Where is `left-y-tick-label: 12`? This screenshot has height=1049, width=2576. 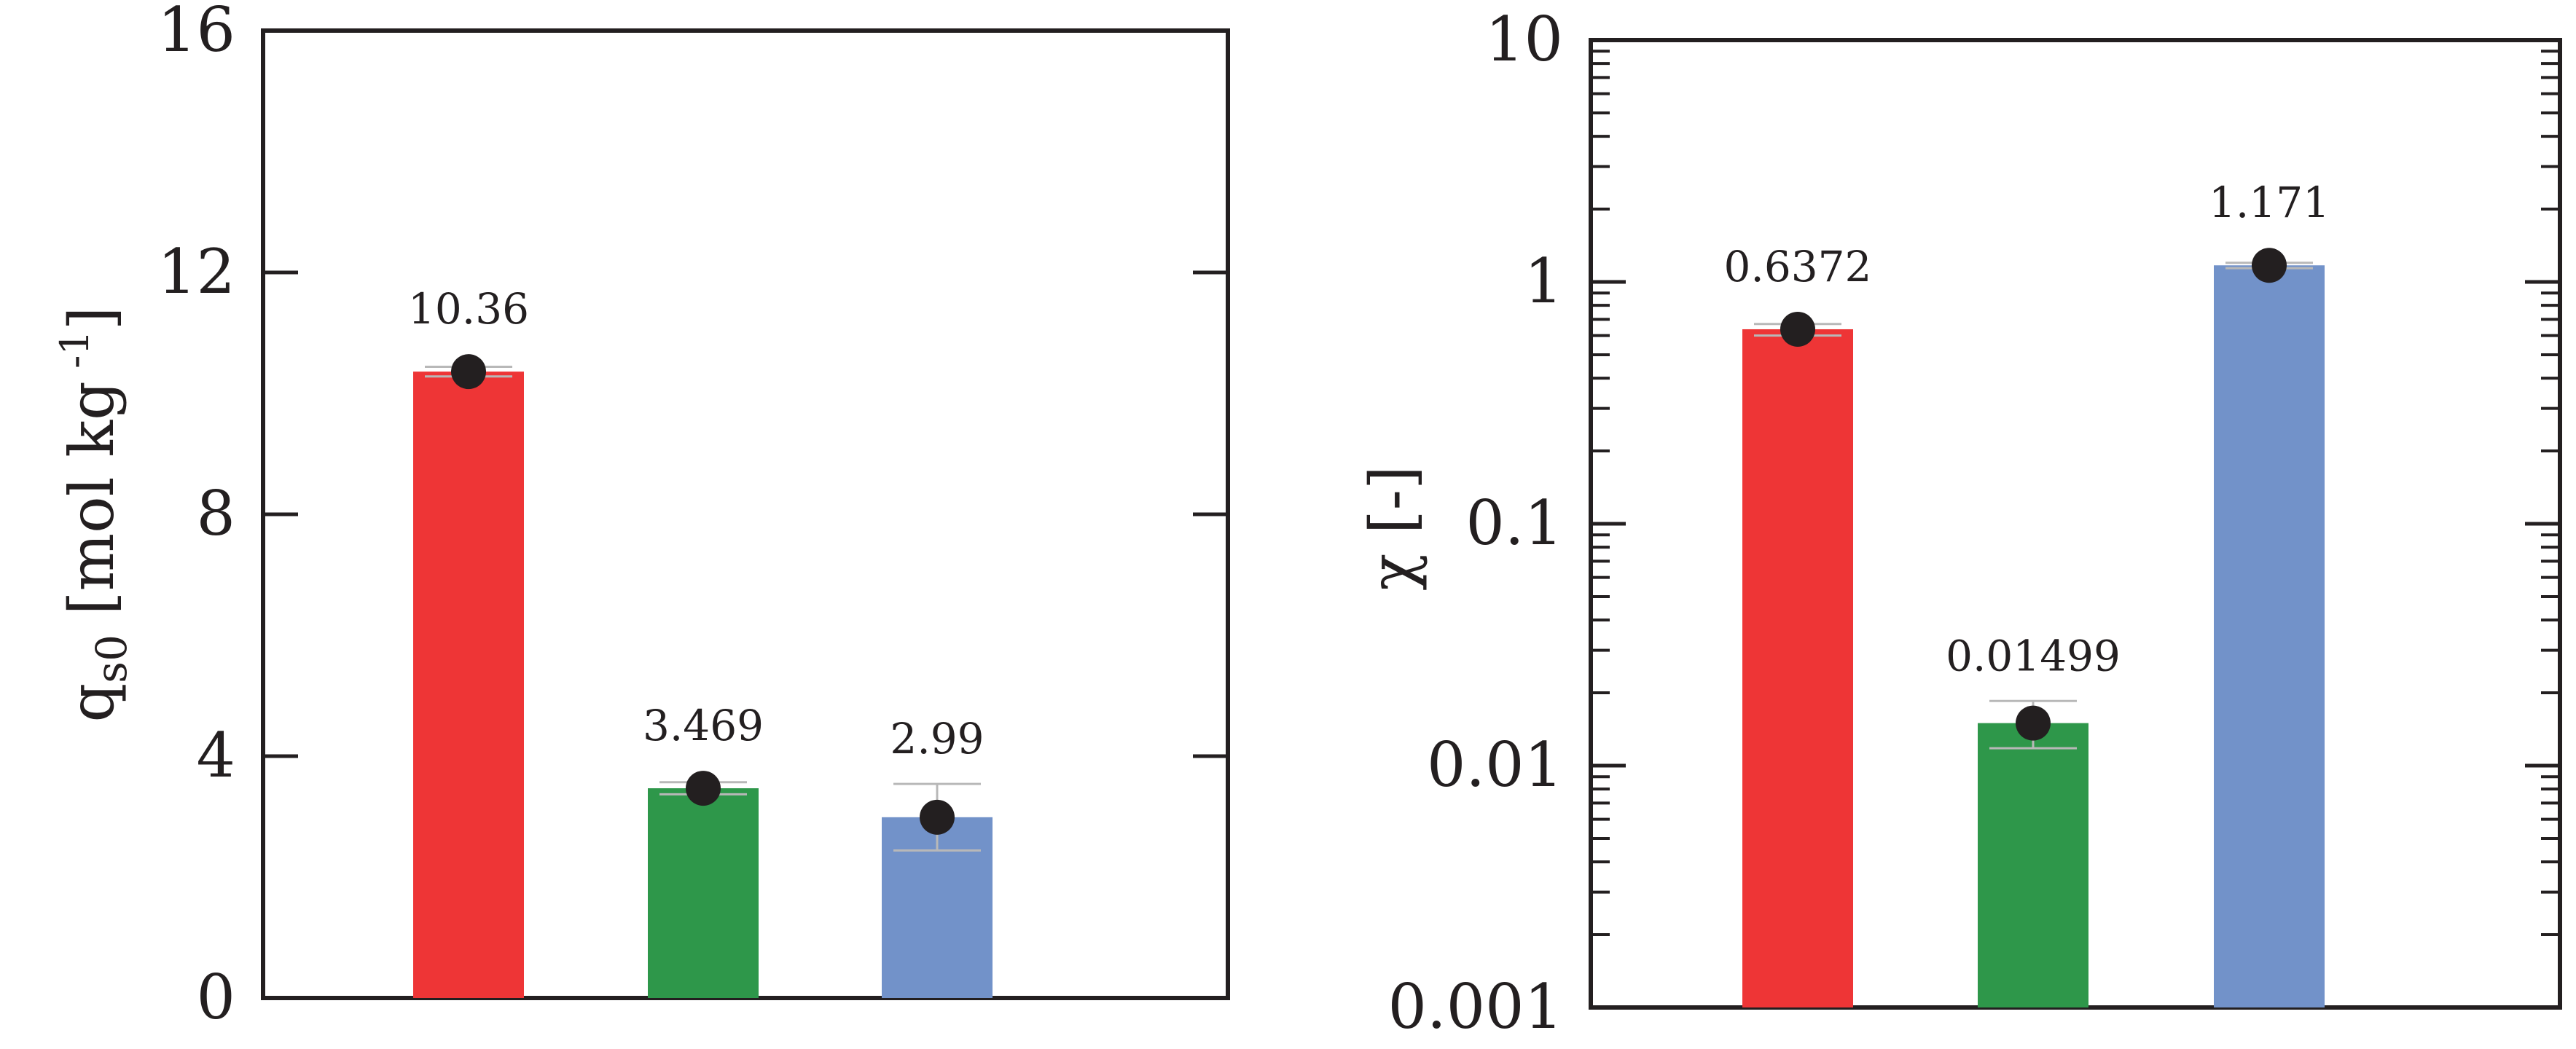
left-y-tick-label: 12 is located at coordinates (196, 271).